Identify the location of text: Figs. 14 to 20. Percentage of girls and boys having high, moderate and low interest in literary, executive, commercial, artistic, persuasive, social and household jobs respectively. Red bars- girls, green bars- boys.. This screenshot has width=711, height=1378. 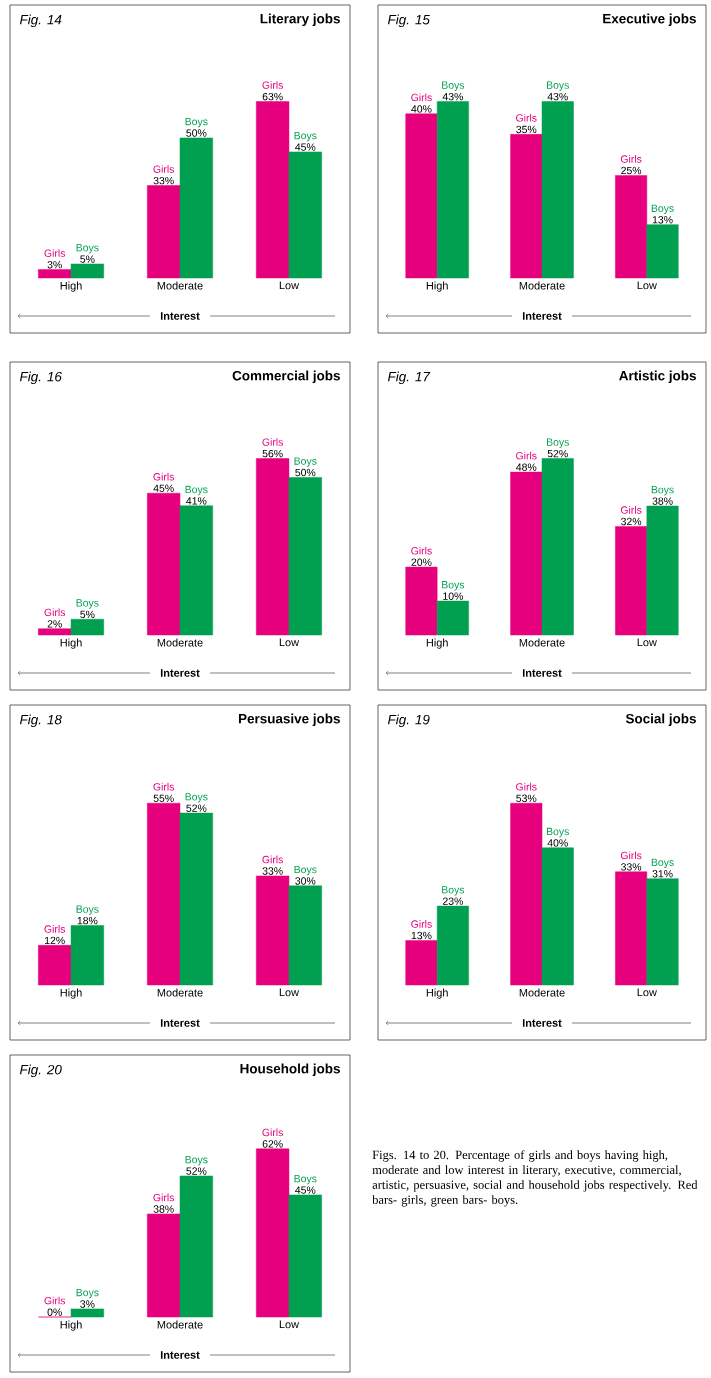
(535, 1178).